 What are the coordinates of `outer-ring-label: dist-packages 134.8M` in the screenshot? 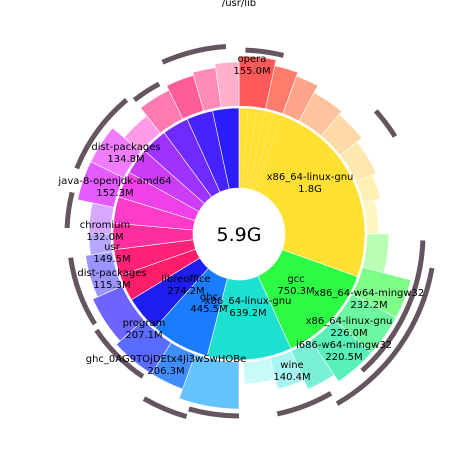 It's located at (125, 153).